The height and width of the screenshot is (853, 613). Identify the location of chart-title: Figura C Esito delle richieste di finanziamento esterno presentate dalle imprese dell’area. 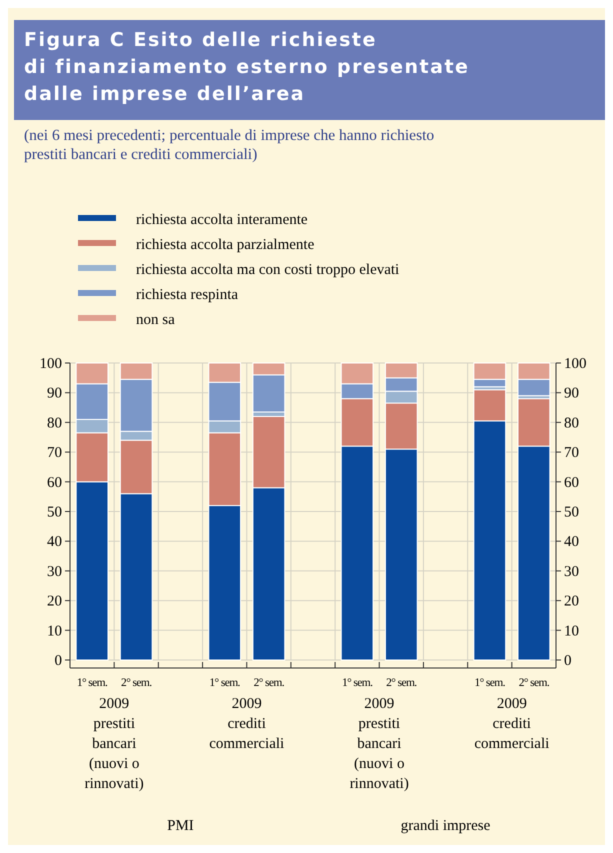
(247, 67).